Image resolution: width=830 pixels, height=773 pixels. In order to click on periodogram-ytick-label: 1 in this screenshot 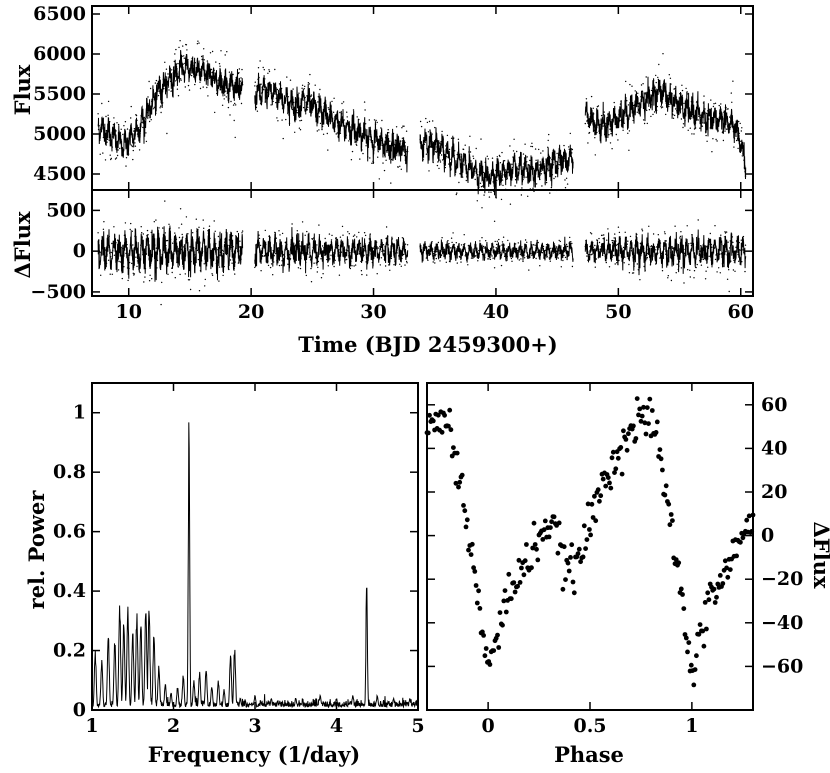, I will do `click(79, 413)`.